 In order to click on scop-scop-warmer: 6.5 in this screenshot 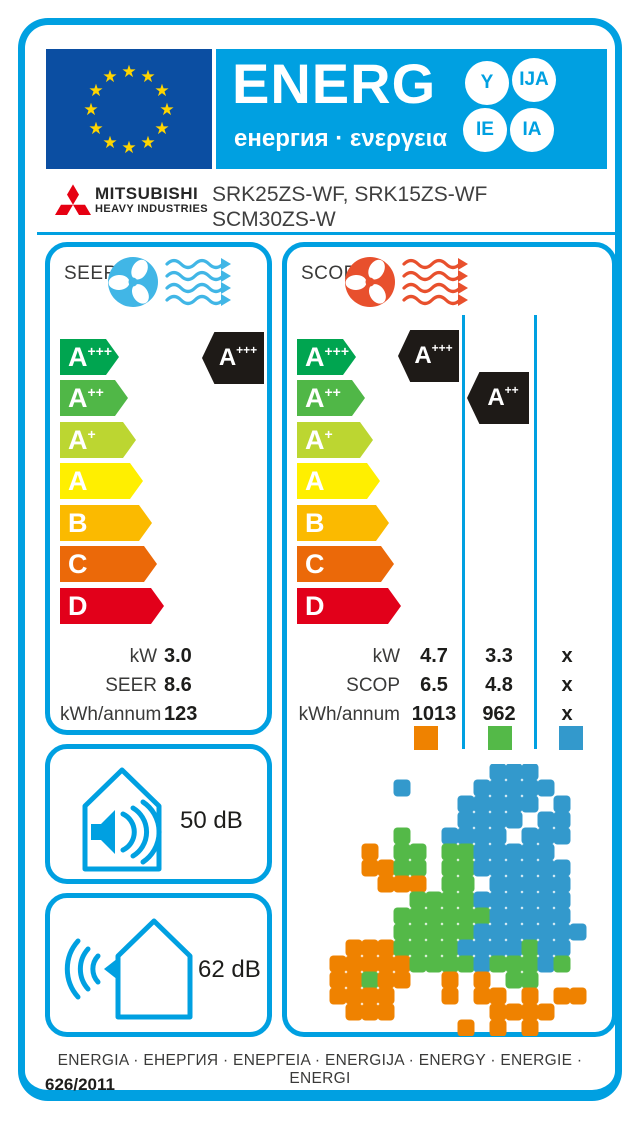, I will do `click(434, 685)`.